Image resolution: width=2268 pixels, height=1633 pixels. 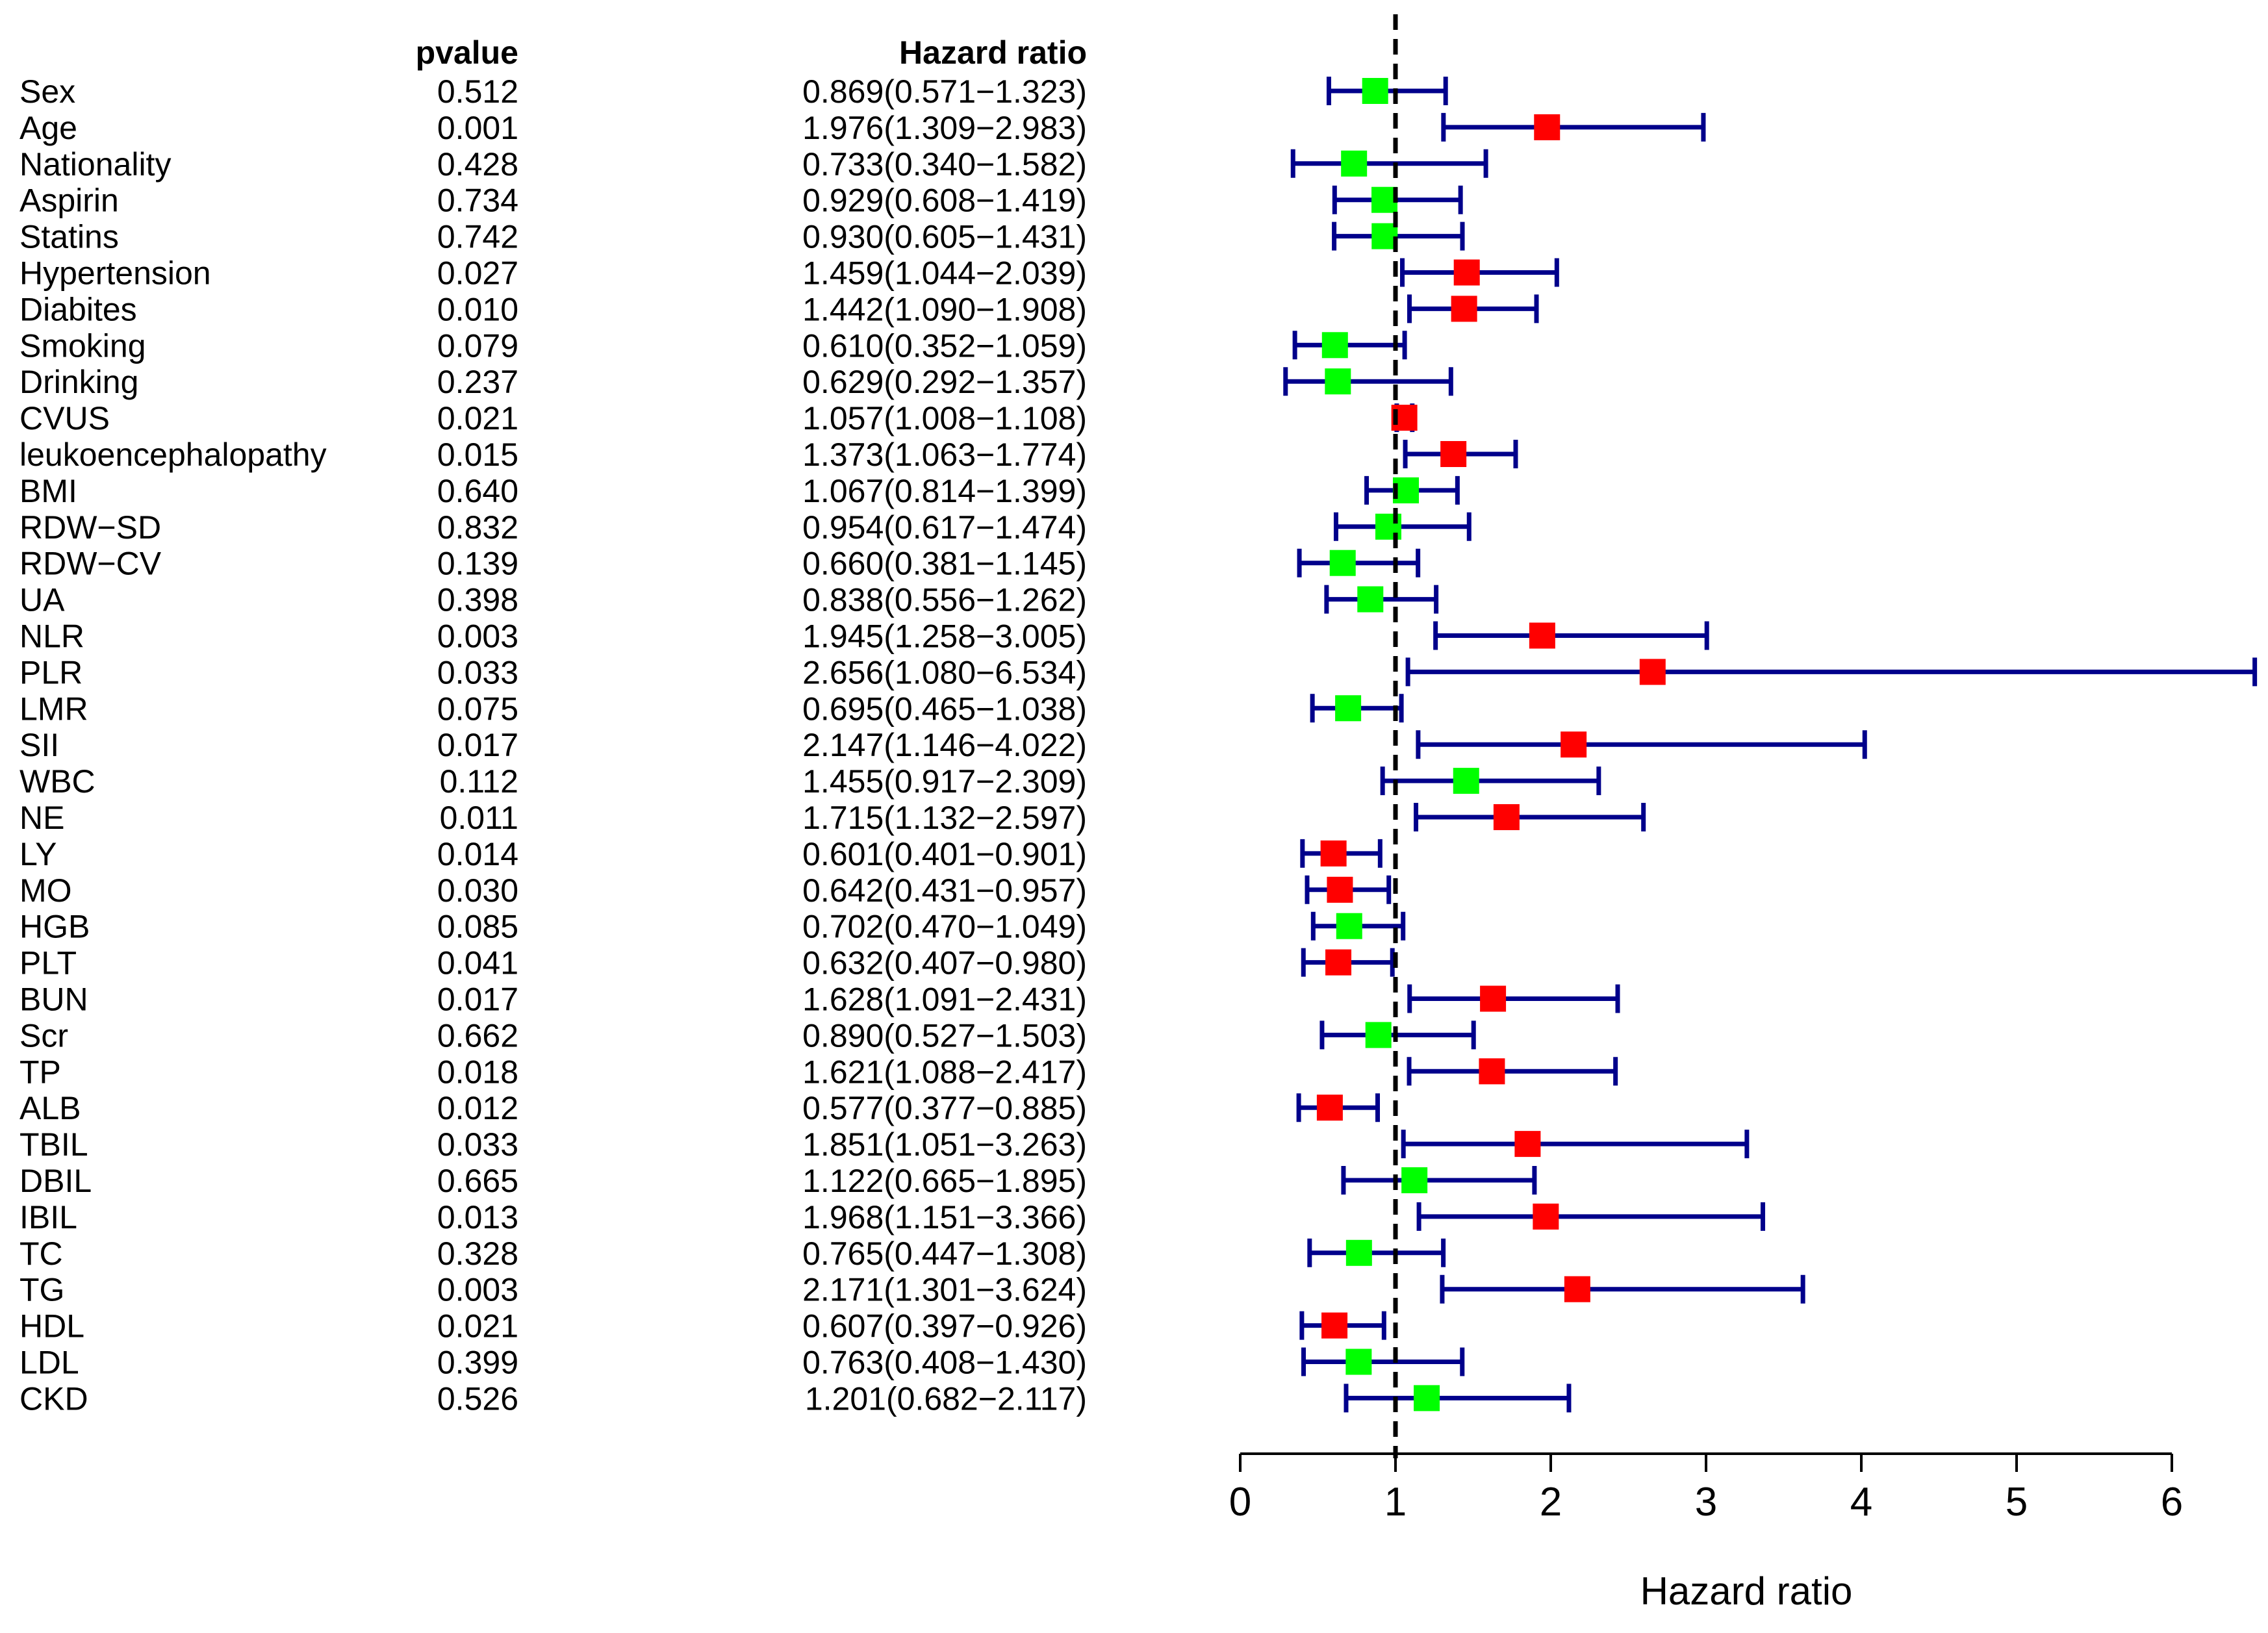 What do you see at coordinates (944, 273) in the screenshot?
I see `row-hazard-ratio-text: 1.459(1.044−2.039)` at bounding box center [944, 273].